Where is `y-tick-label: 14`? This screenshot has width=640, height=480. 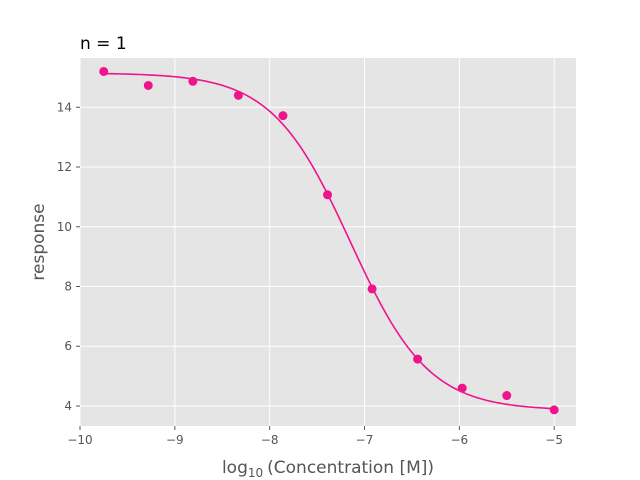
y-tick-label: 14 is located at coordinates (64, 107).